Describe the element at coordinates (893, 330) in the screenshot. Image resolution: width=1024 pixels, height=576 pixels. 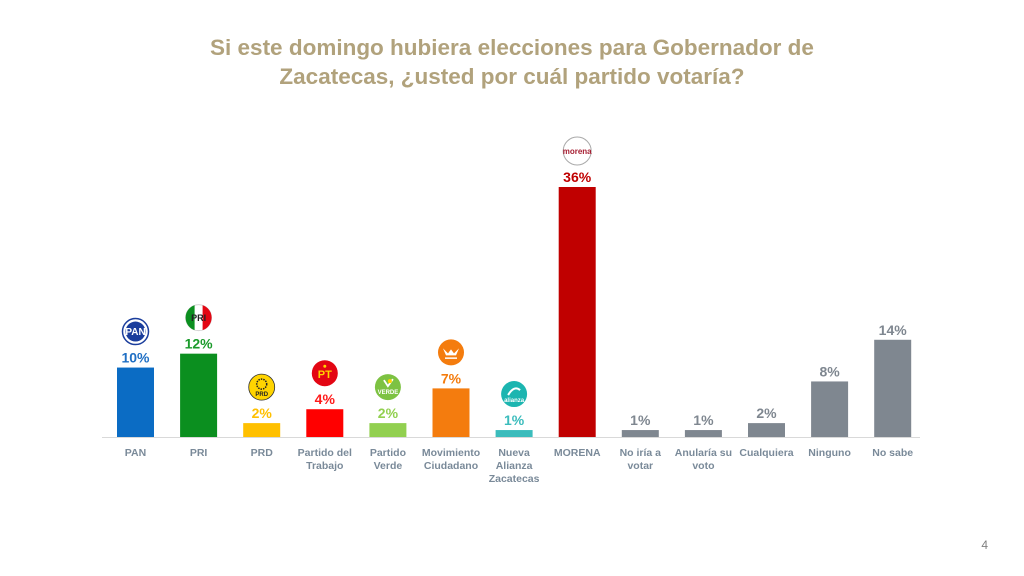
I see `data-label: 14%` at that location.